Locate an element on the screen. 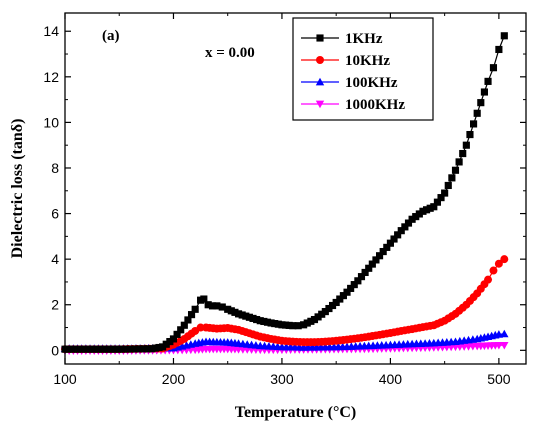 This screenshot has height=427, width=550. y-tick-label: 4 is located at coordinates (55, 259).